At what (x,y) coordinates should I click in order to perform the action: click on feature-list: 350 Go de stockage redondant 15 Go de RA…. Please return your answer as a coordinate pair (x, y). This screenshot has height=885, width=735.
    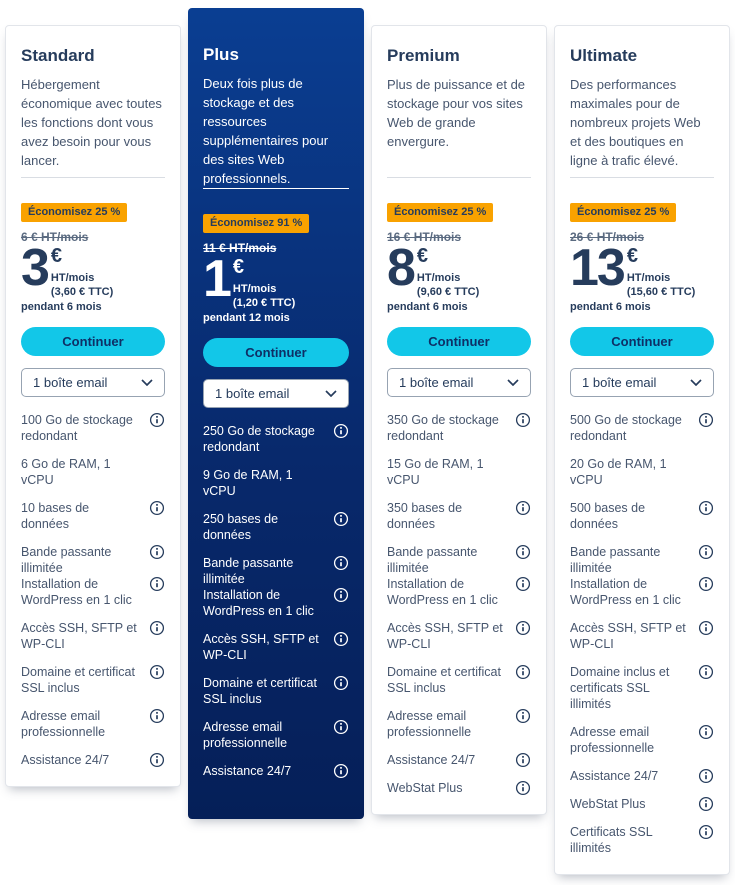
    Looking at the image, I should click on (459, 604).